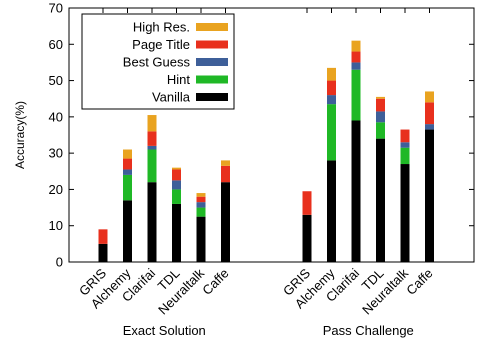 This screenshot has width=481, height=343. I want to click on legend-label: Hint, so click(179, 79).